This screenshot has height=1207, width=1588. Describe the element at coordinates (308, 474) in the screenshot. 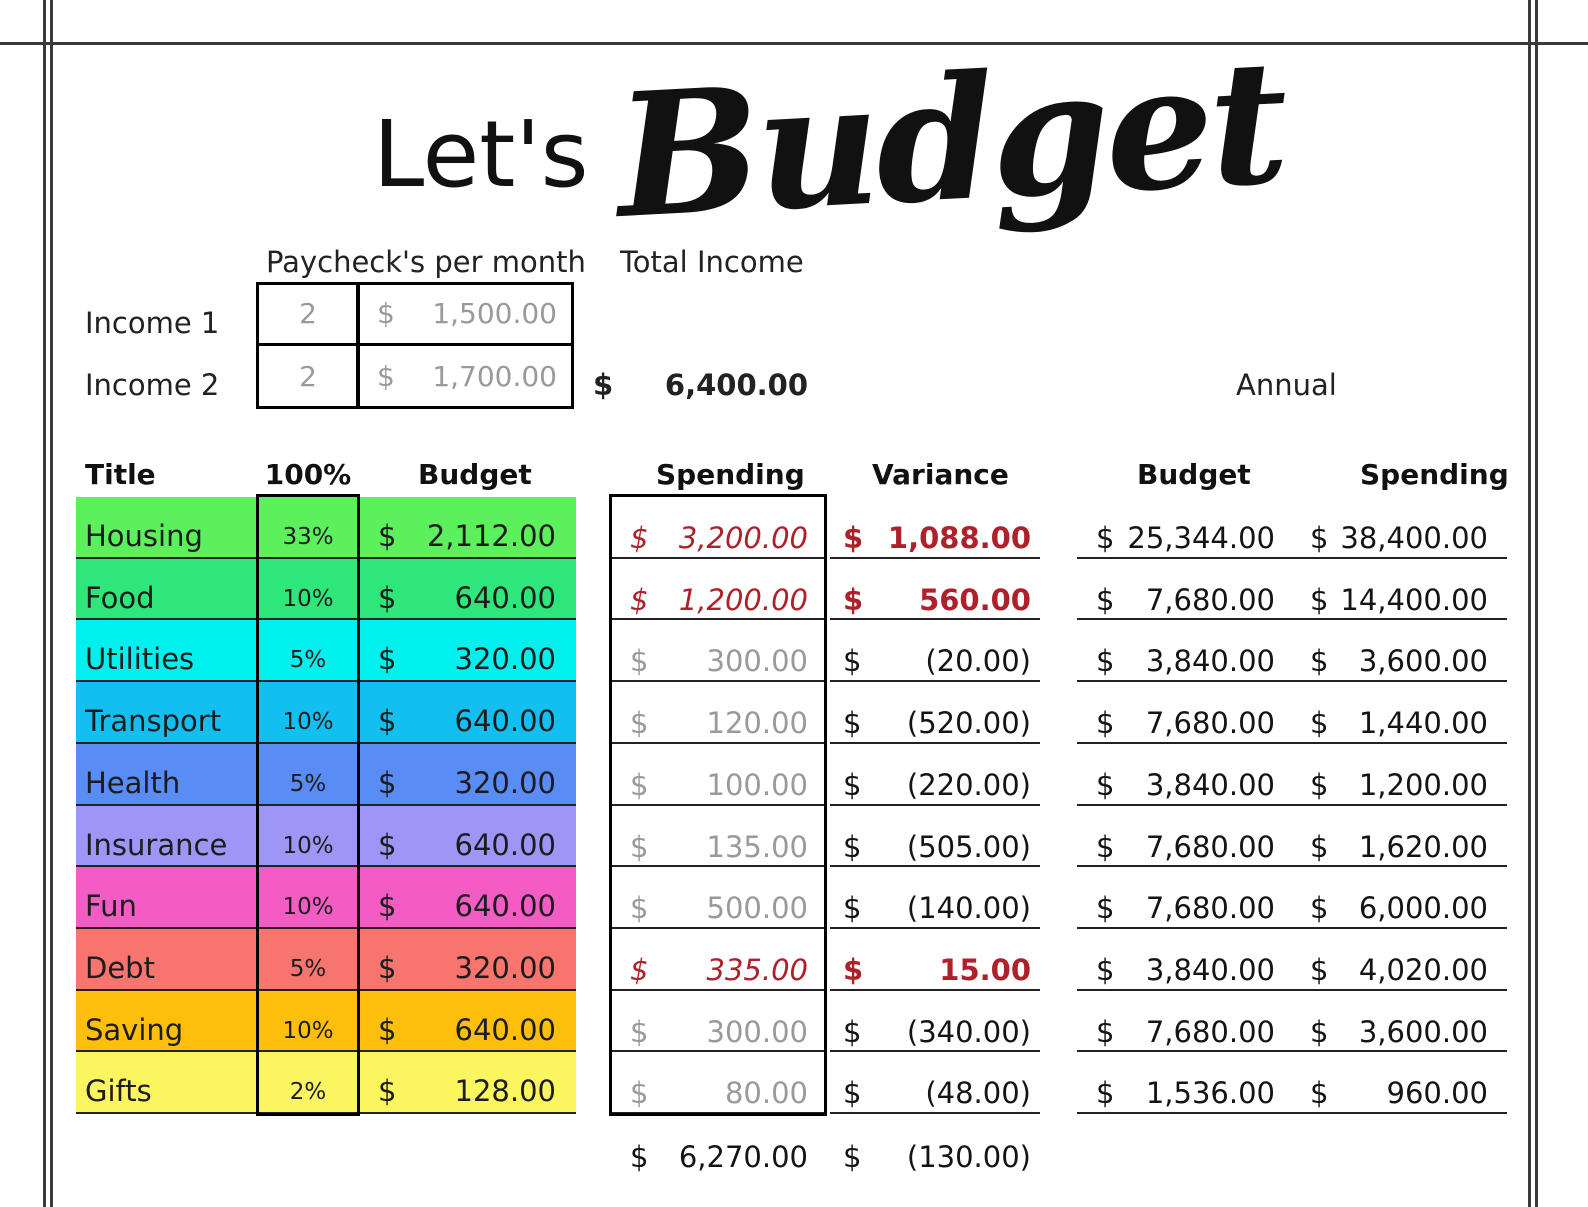

I see `header-pct: 100%` at that location.